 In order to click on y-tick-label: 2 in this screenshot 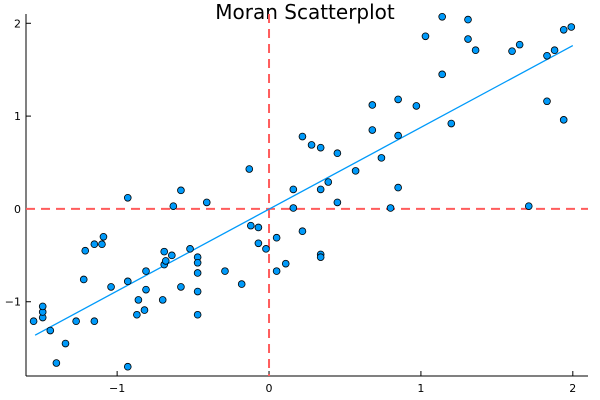, I will do `click(17, 23)`.